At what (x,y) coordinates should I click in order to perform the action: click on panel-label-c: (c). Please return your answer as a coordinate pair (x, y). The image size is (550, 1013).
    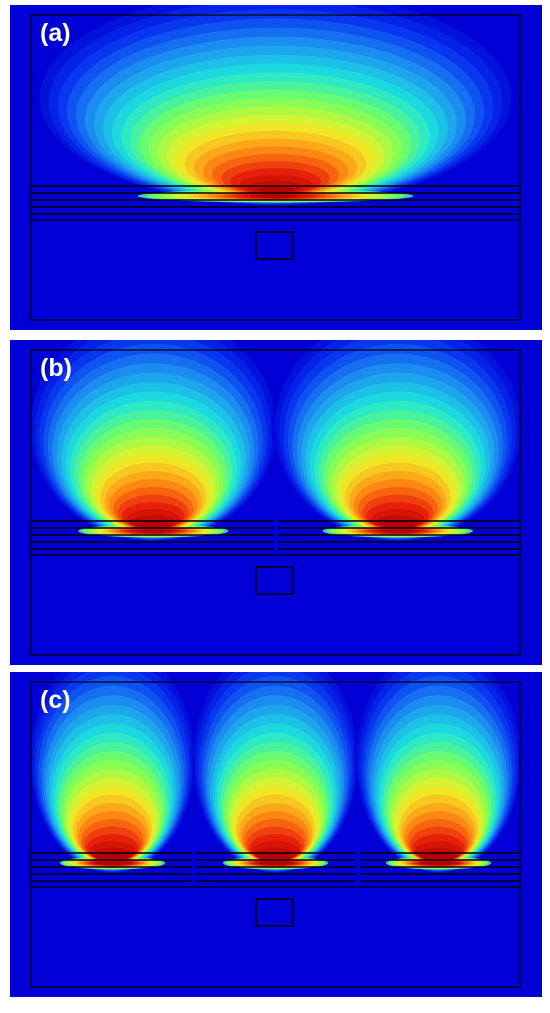
    Looking at the image, I should click on (55, 700).